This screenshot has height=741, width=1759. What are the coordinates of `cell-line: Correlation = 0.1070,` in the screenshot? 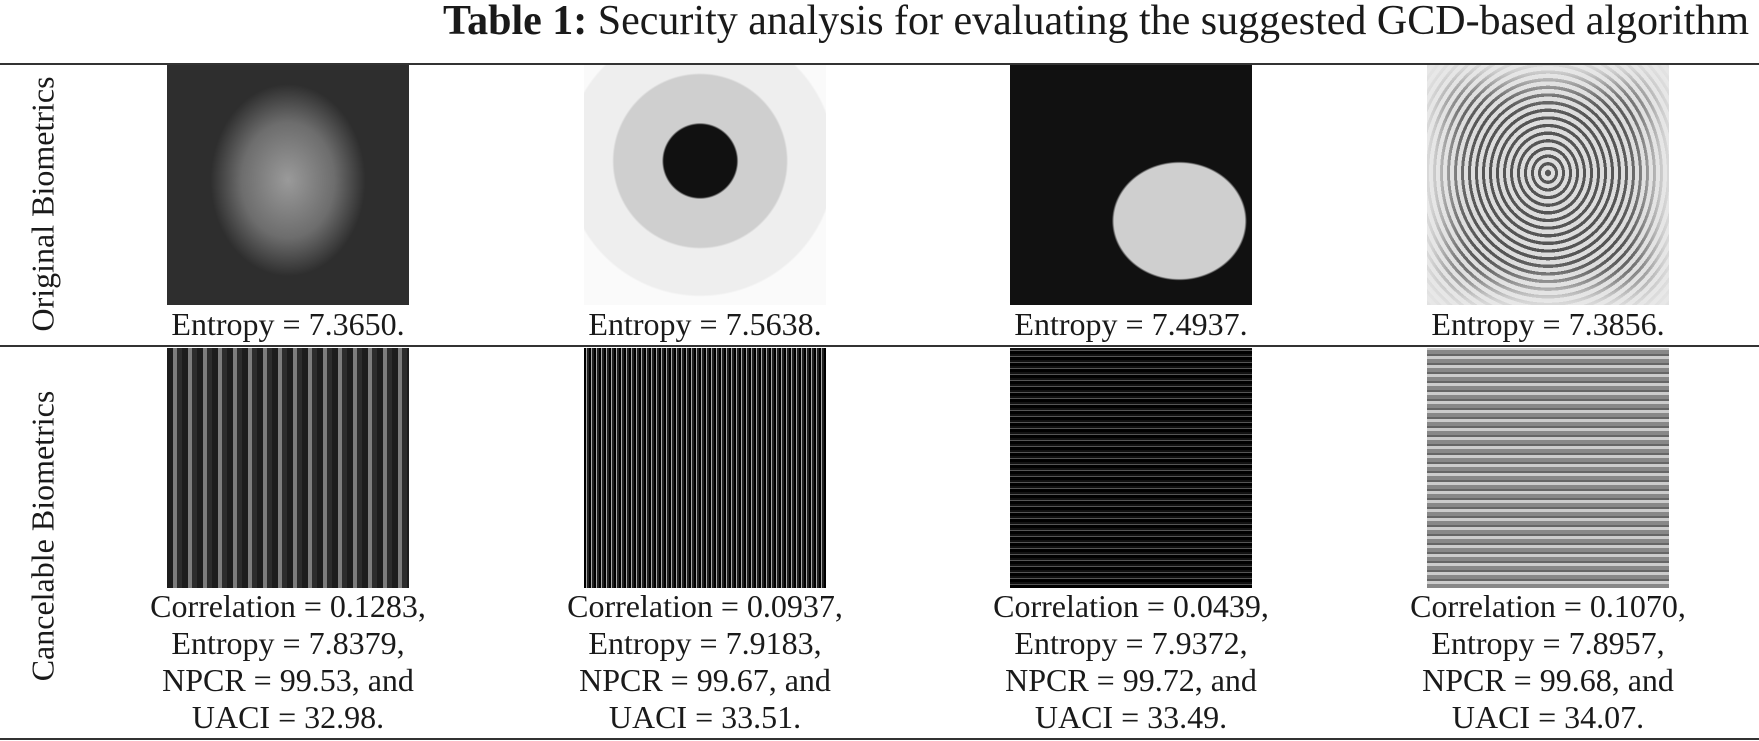 It's located at (1548, 606).